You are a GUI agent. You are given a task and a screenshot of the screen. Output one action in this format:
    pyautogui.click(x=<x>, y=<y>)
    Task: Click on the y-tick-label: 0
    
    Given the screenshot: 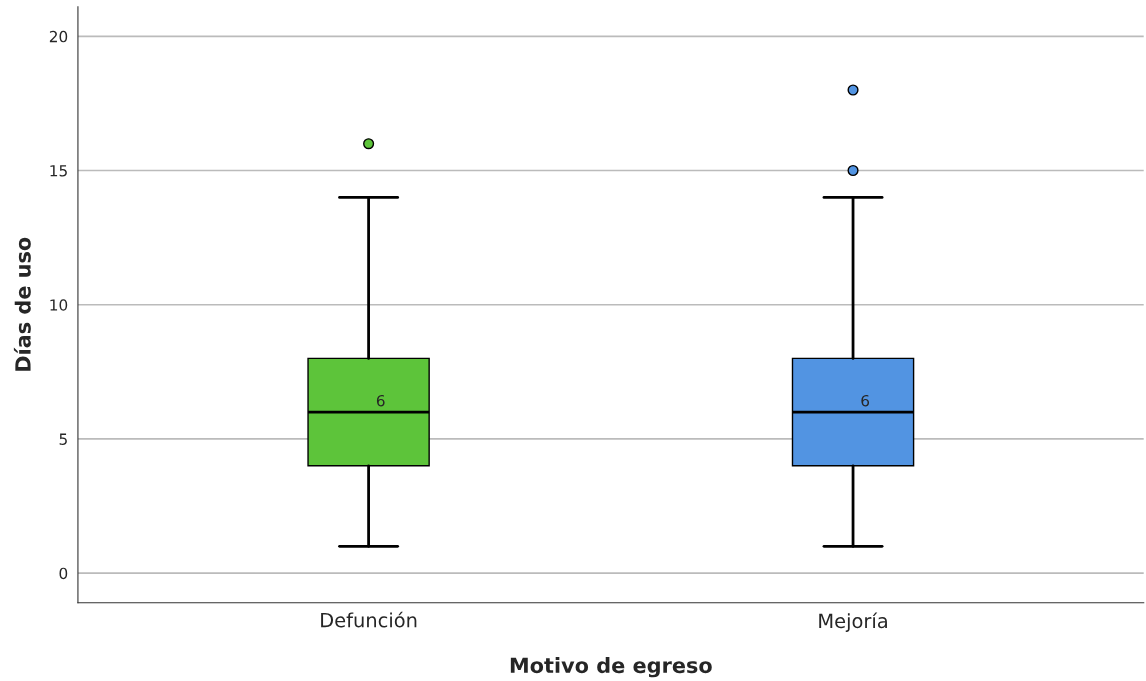 What is the action you would take?
    pyautogui.click(x=63, y=573)
    